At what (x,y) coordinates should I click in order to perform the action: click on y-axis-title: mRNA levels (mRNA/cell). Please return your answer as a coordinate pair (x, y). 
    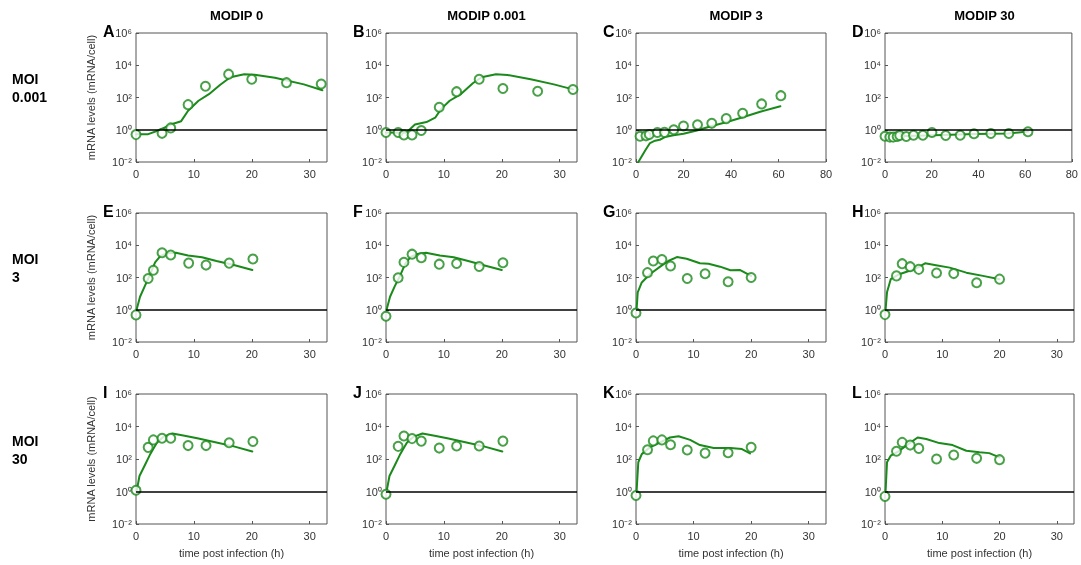
    Looking at the image, I should click on (91, 277).